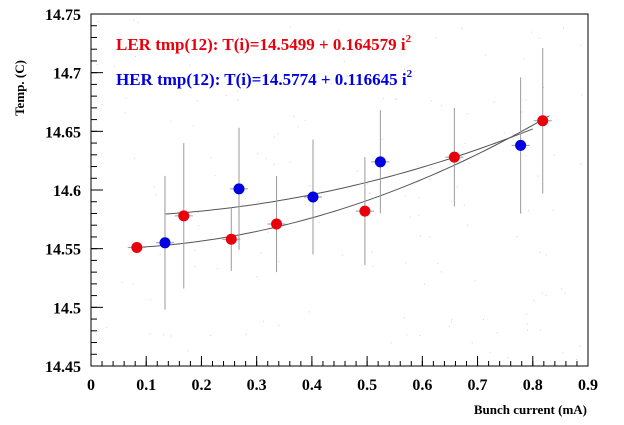  Describe the element at coordinates (63, 132) in the screenshot. I see `y-tick-label: 14.65` at that location.